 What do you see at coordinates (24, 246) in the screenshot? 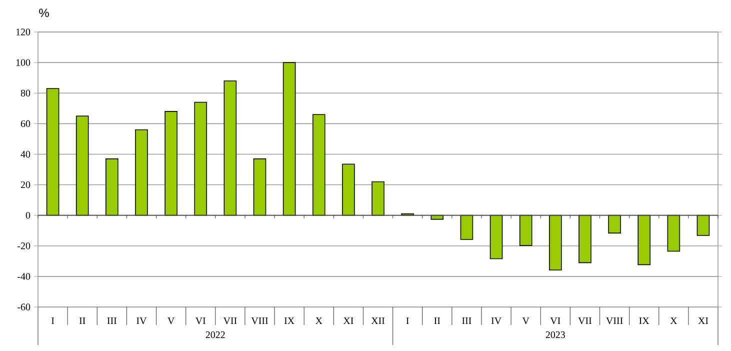
I see `y-tick-label: -20` at bounding box center [24, 246].